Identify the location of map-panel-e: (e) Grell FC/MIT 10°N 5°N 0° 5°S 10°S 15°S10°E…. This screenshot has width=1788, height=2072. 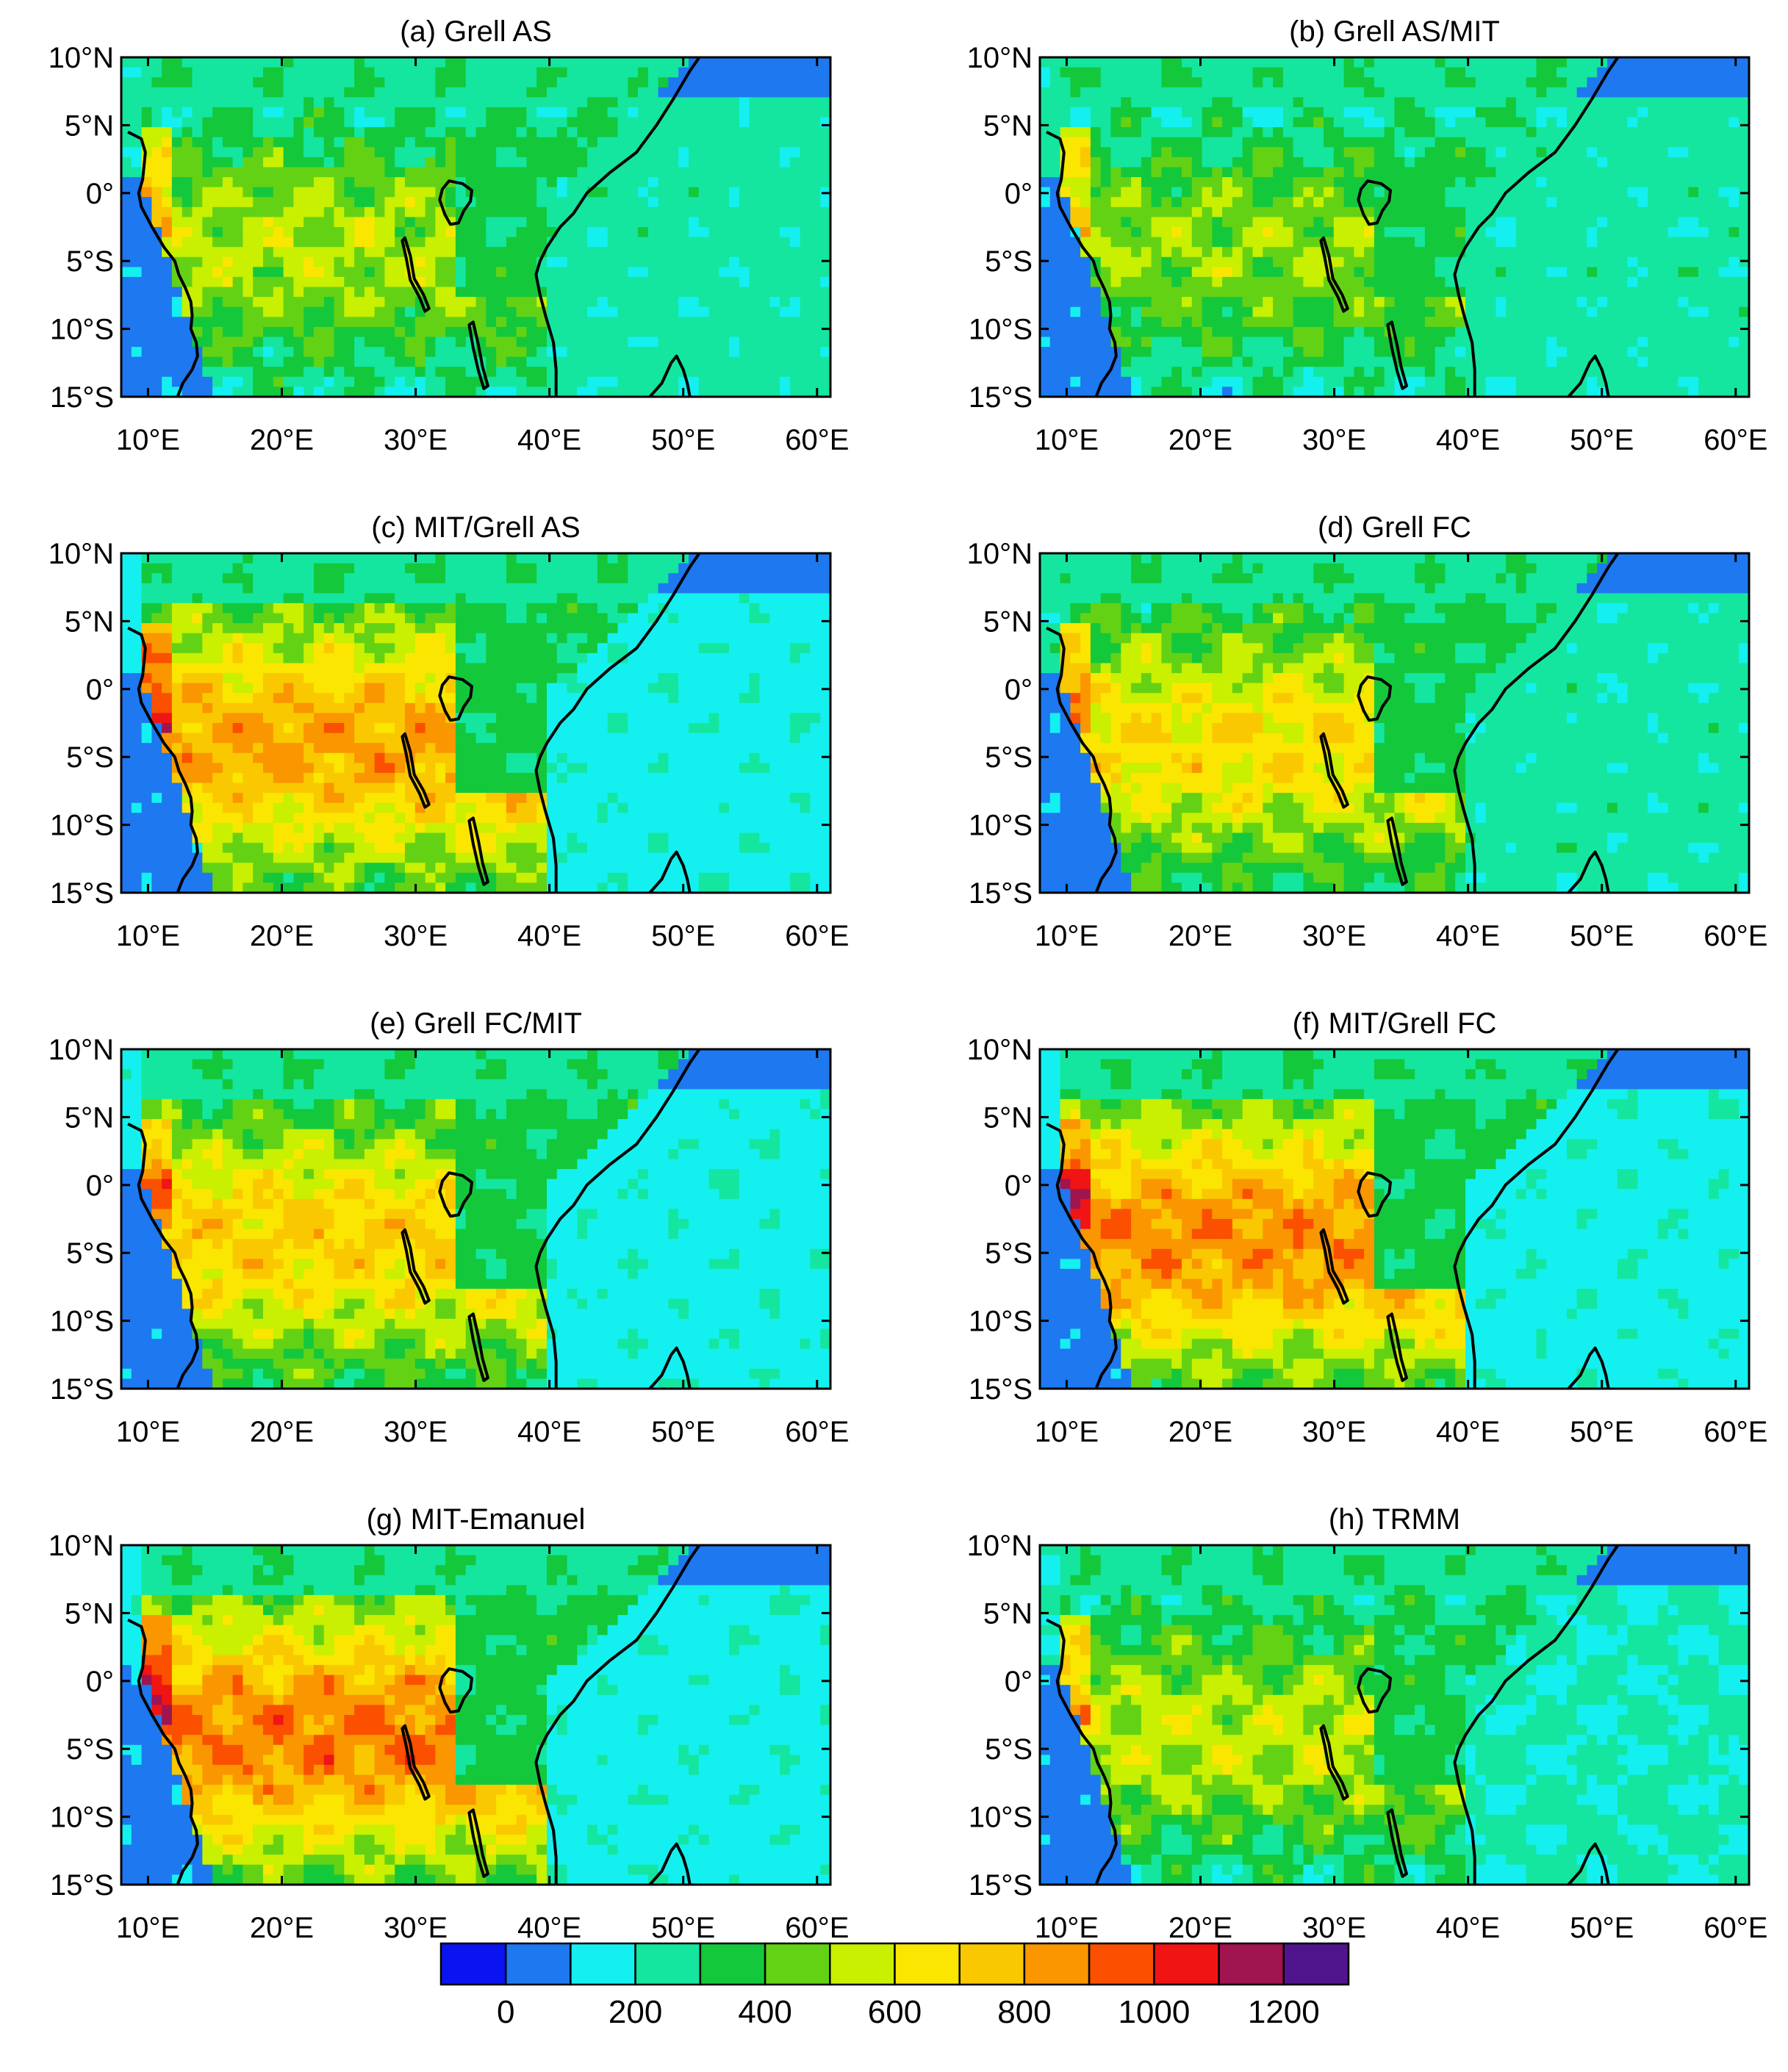
(449, 1227).